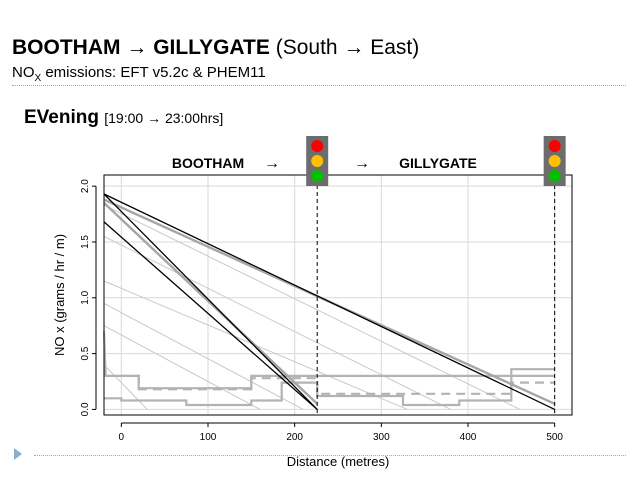 This screenshot has width=638, height=479. What do you see at coordinates (211, 47) in the screenshot?
I see `title-destination: GILLYGATE` at bounding box center [211, 47].